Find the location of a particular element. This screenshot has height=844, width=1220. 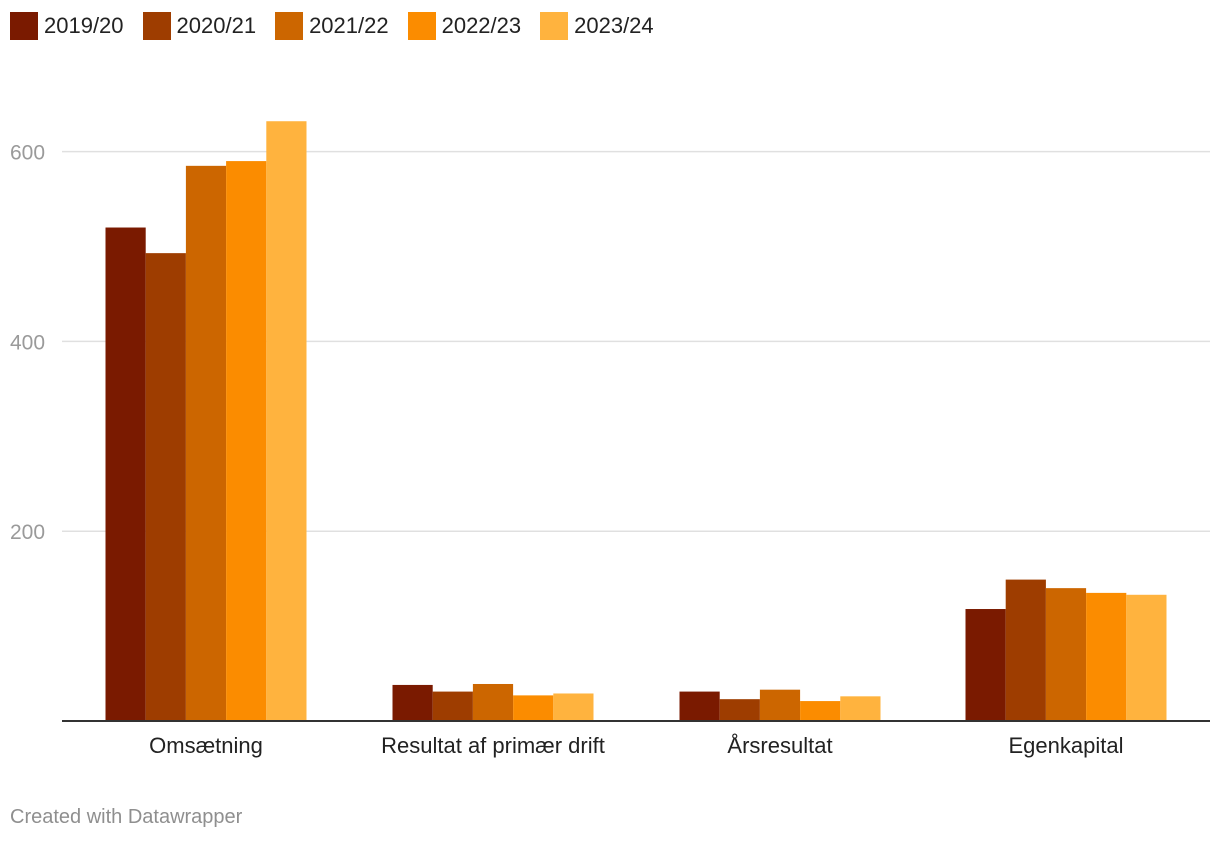

y-tick-label: 400 is located at coordinates (27, 342).